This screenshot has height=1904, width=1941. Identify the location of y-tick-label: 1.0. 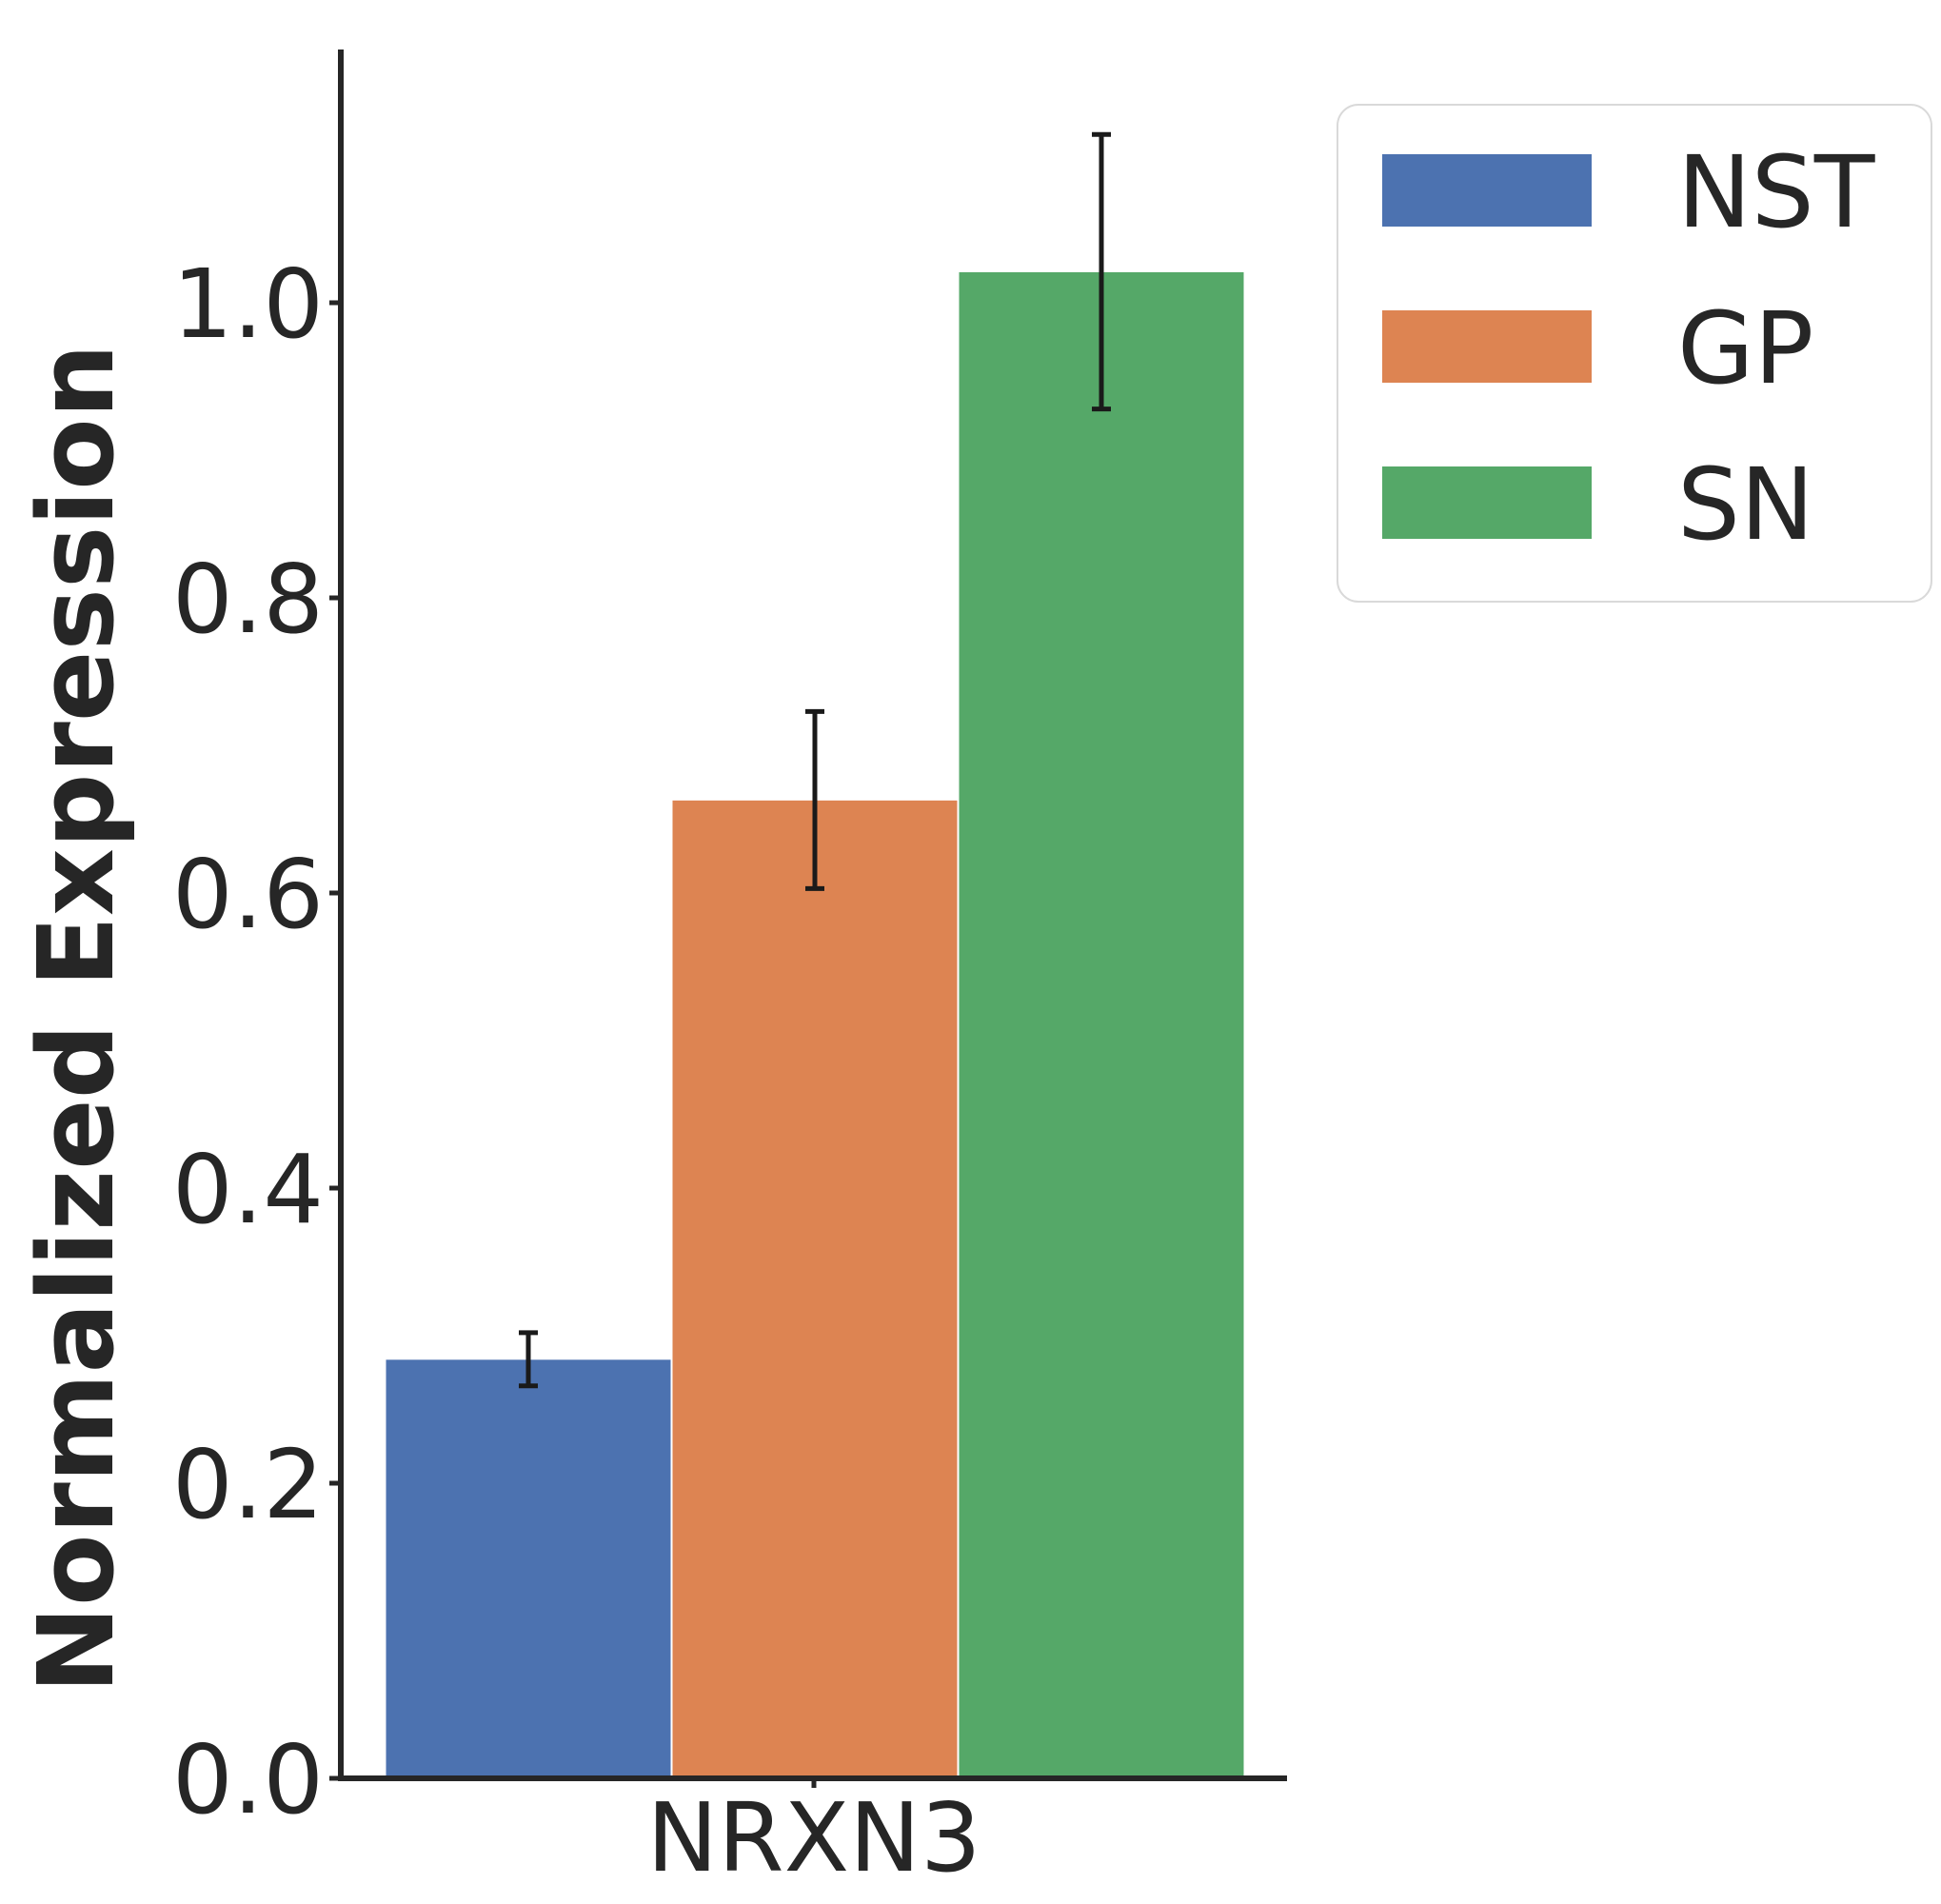
(248, 304).